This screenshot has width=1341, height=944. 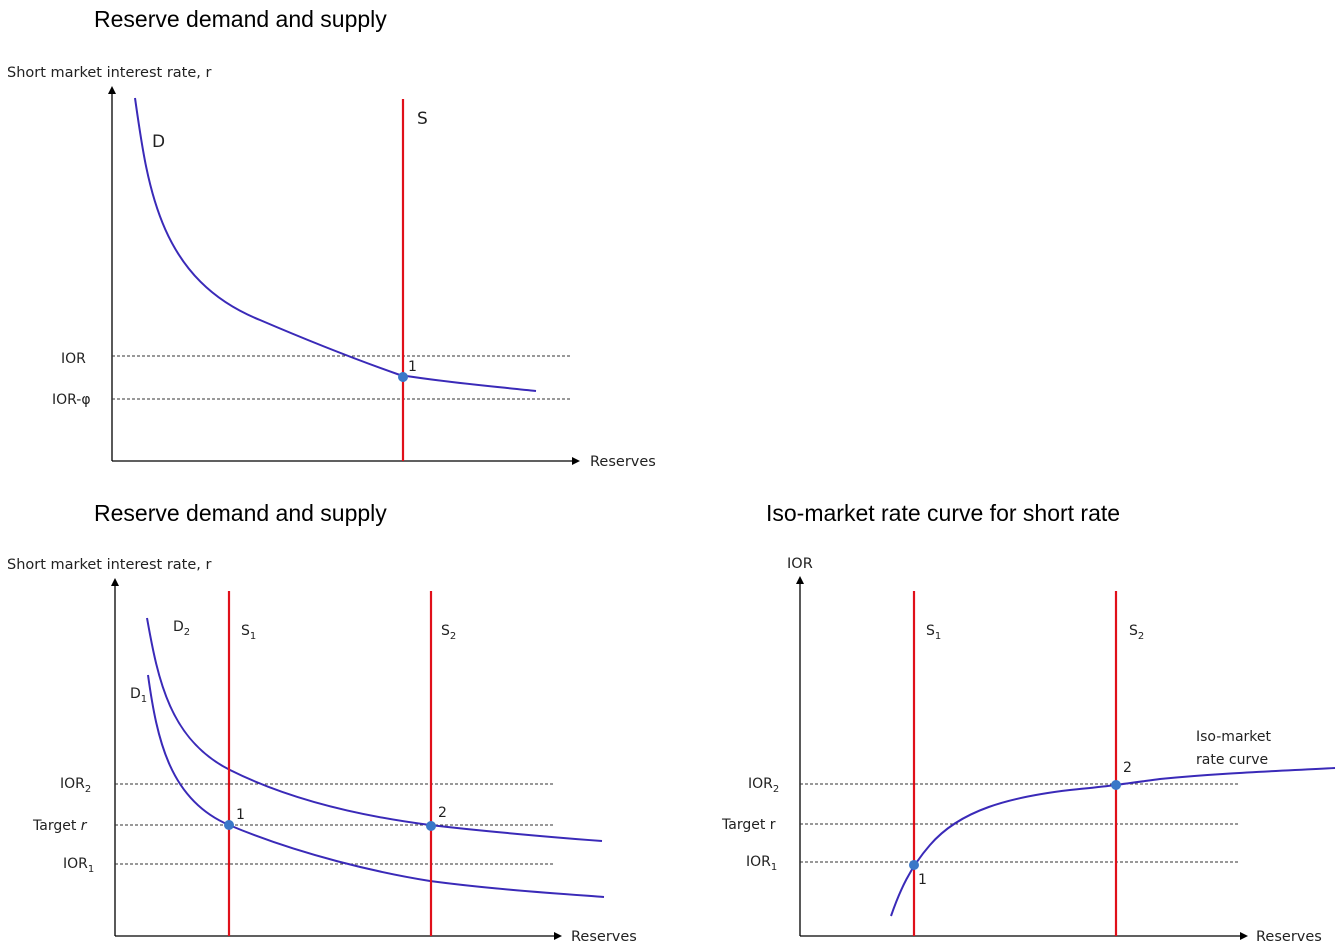 I want to click on panel-bottom-left-x-axis-label: Reserves, so click(x=604, y=936).